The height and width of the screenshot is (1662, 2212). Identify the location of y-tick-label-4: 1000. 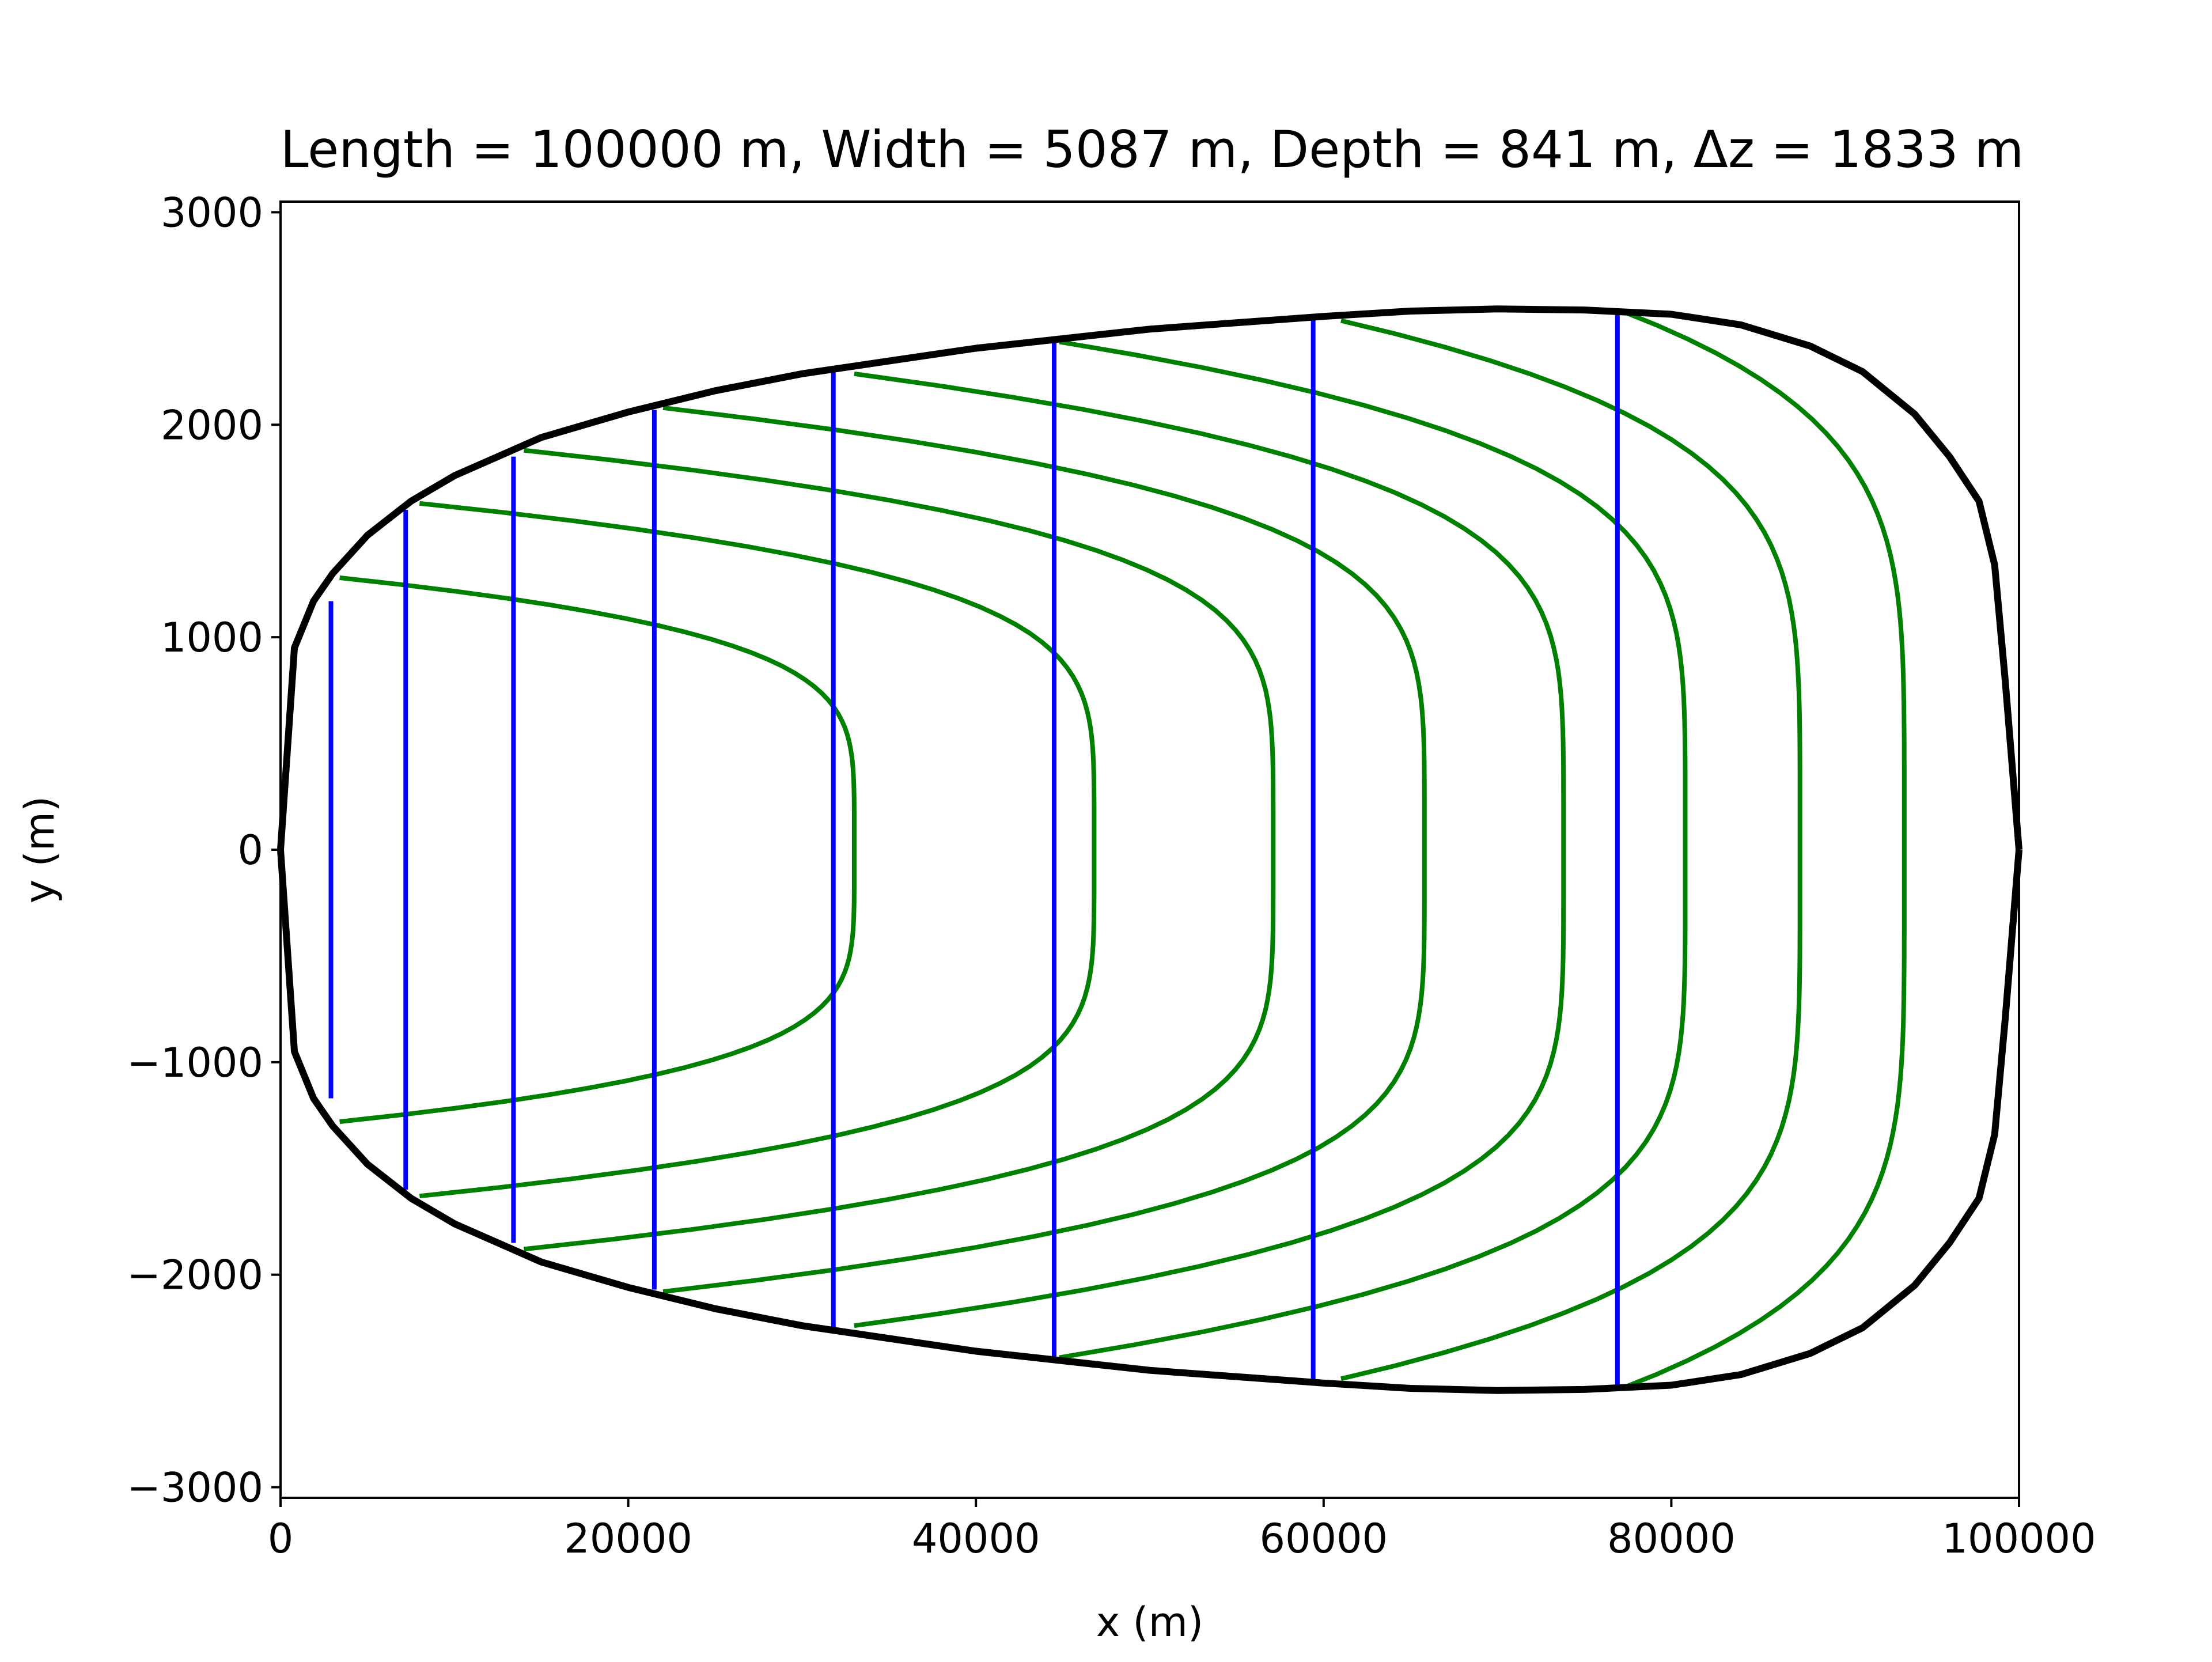
(212, 637).